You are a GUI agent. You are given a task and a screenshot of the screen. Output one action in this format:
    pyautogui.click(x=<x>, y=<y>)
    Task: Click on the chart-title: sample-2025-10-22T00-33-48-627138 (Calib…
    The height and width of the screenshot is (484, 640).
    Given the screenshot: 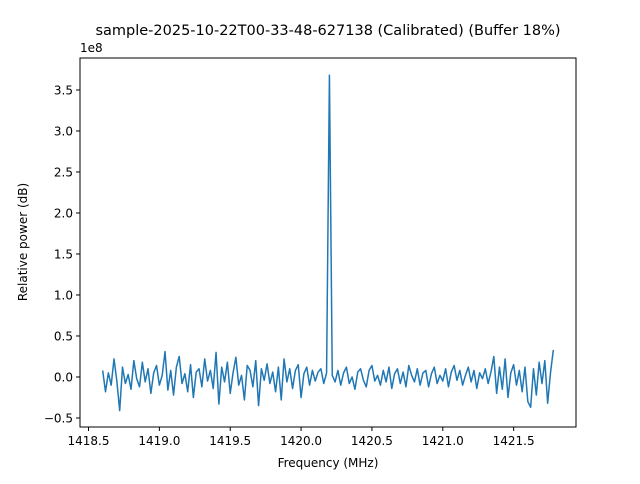 What is the action you would take?
    pyautogui.click(x=327, y=31)
    